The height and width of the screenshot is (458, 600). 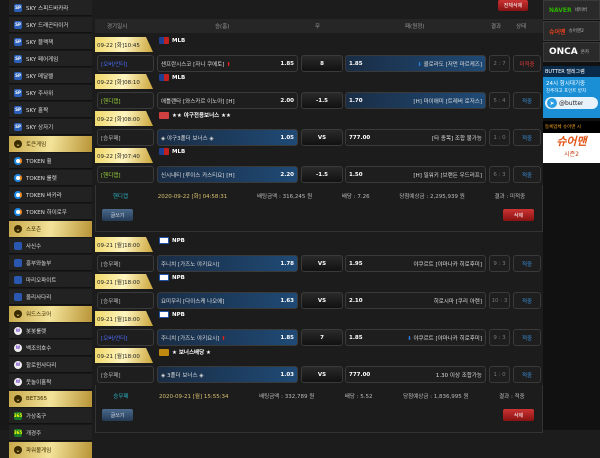 I want to click on home-option: 신시내티 [루이스 카스티요] [H] 2.20, so click(x=227, y=174).